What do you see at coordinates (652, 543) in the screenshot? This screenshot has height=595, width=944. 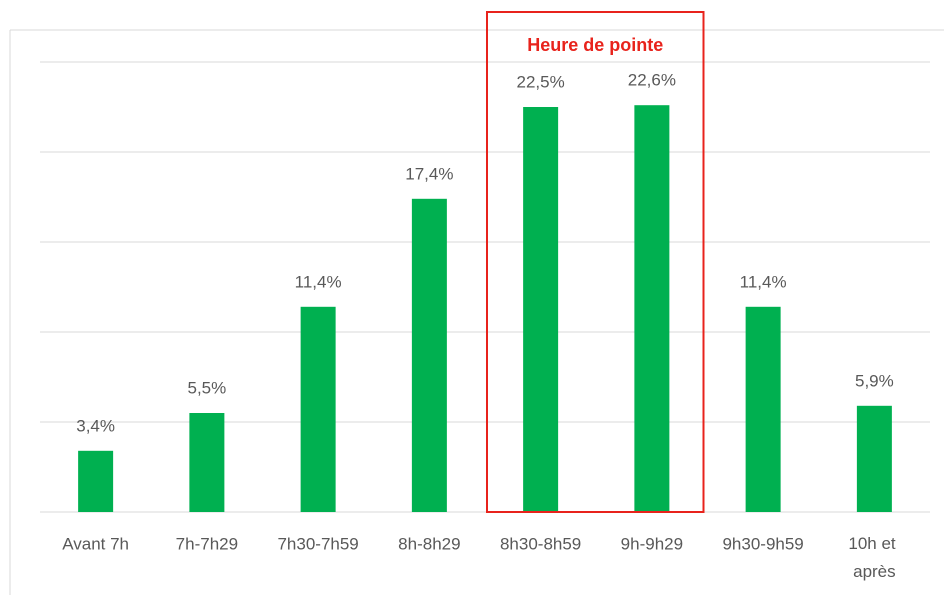 I see `x-tick-label: 9h-9h29` at bounding box center [652, 543].